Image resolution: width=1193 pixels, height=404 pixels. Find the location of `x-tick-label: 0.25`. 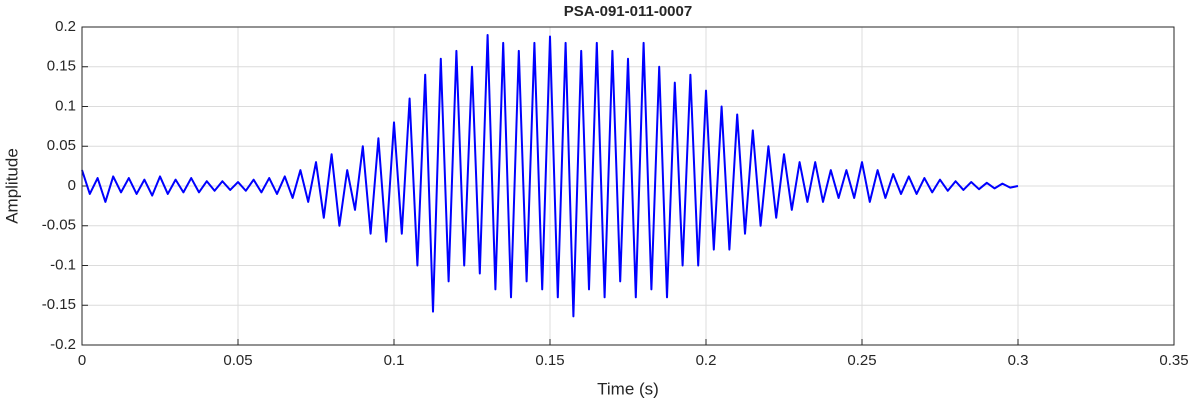

x-tick-label: 0.25 is located at coordinates (861, 360).